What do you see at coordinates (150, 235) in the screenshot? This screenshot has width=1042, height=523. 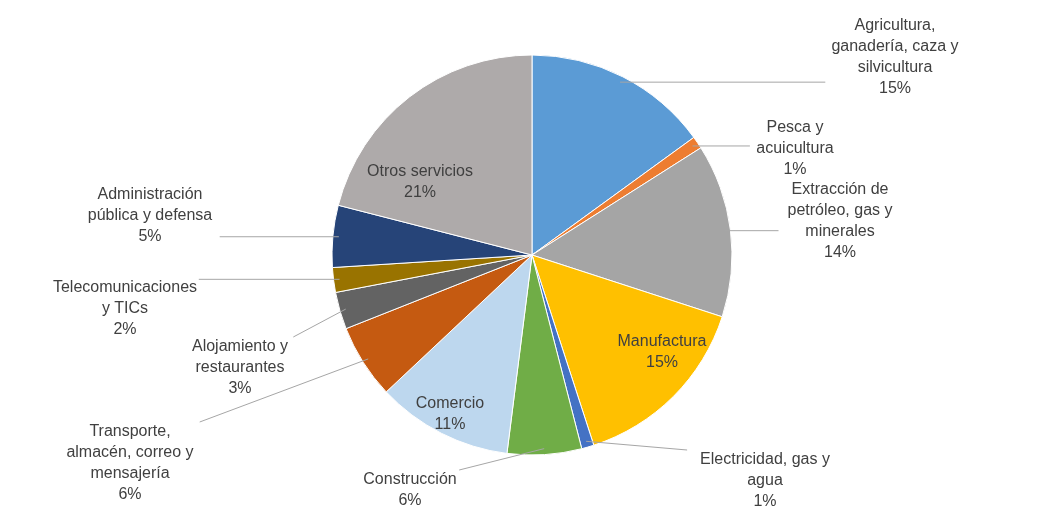 I see `data-label: 5%` at bounding box center [150, 235].